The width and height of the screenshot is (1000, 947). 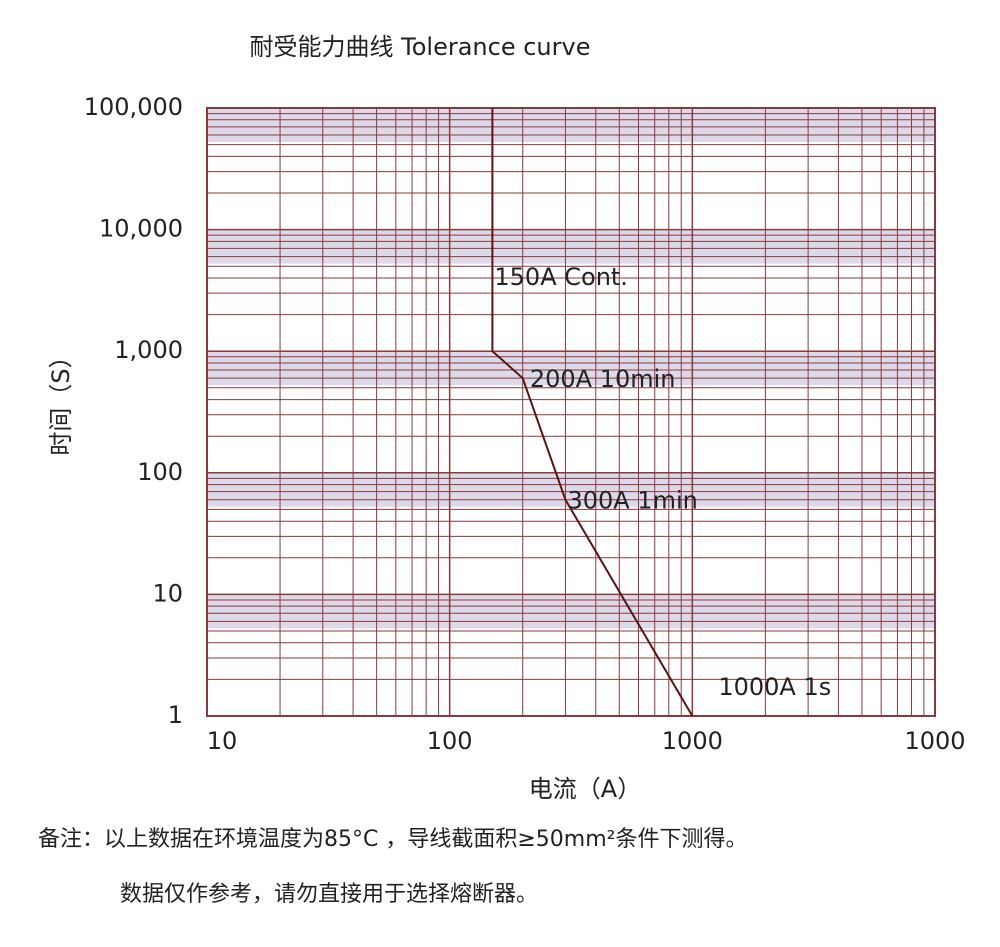 I want to click on note: 备注：以上数据在环境温度为85°C ，导线截面积≥50mm²条件下测得。, so click(x=392, y=839).